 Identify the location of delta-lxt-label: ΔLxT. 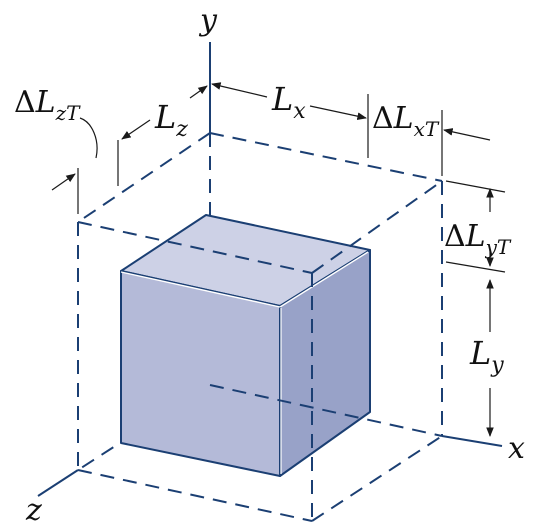
(406, 121).